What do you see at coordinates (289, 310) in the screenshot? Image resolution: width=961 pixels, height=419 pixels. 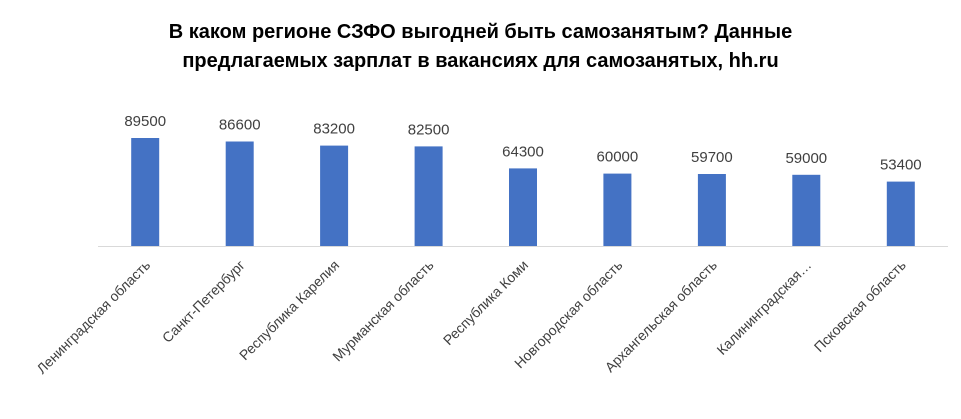 I see `category-label: Республика Карелия` at bounding box center [289, 310].